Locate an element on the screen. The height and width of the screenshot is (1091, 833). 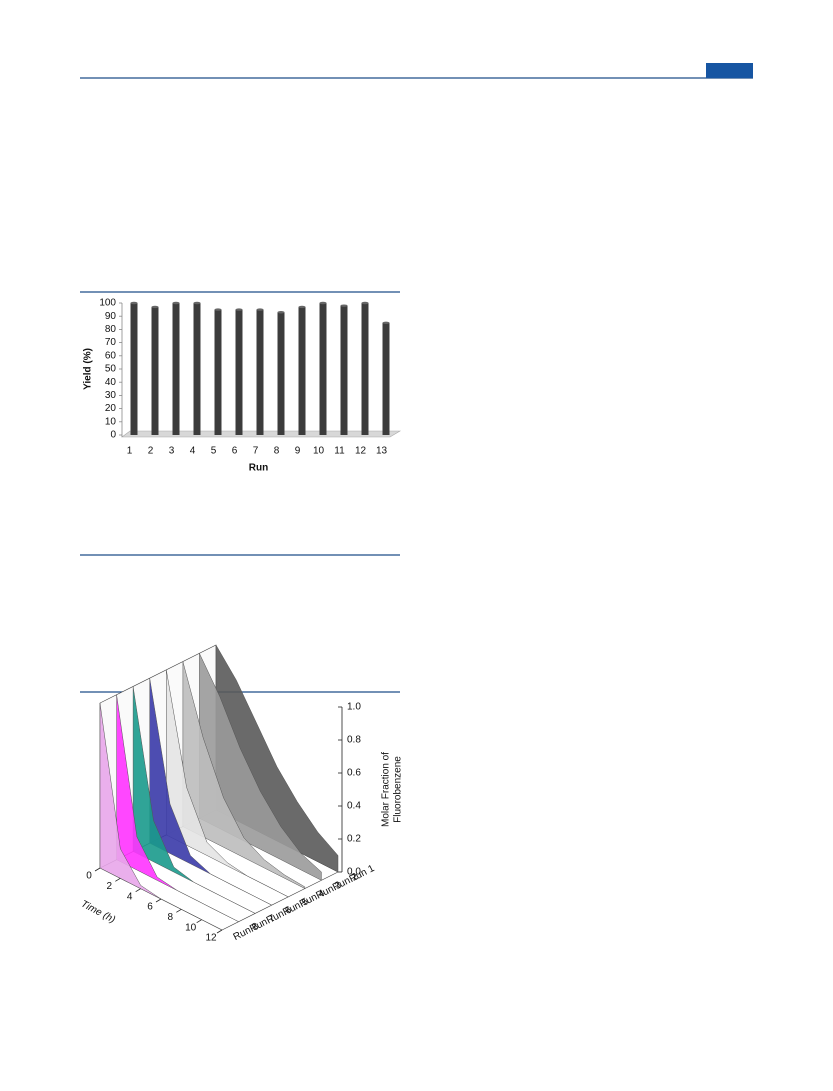
y-tick-label: 90 is located at coordinates (111, 316).